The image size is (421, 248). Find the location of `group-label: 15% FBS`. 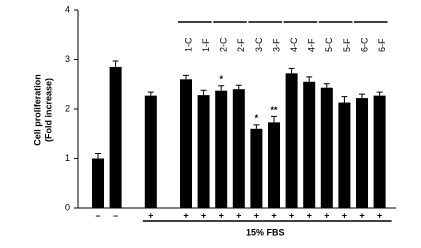

group-label: 15% FBS is located at coordinates (265, 232).